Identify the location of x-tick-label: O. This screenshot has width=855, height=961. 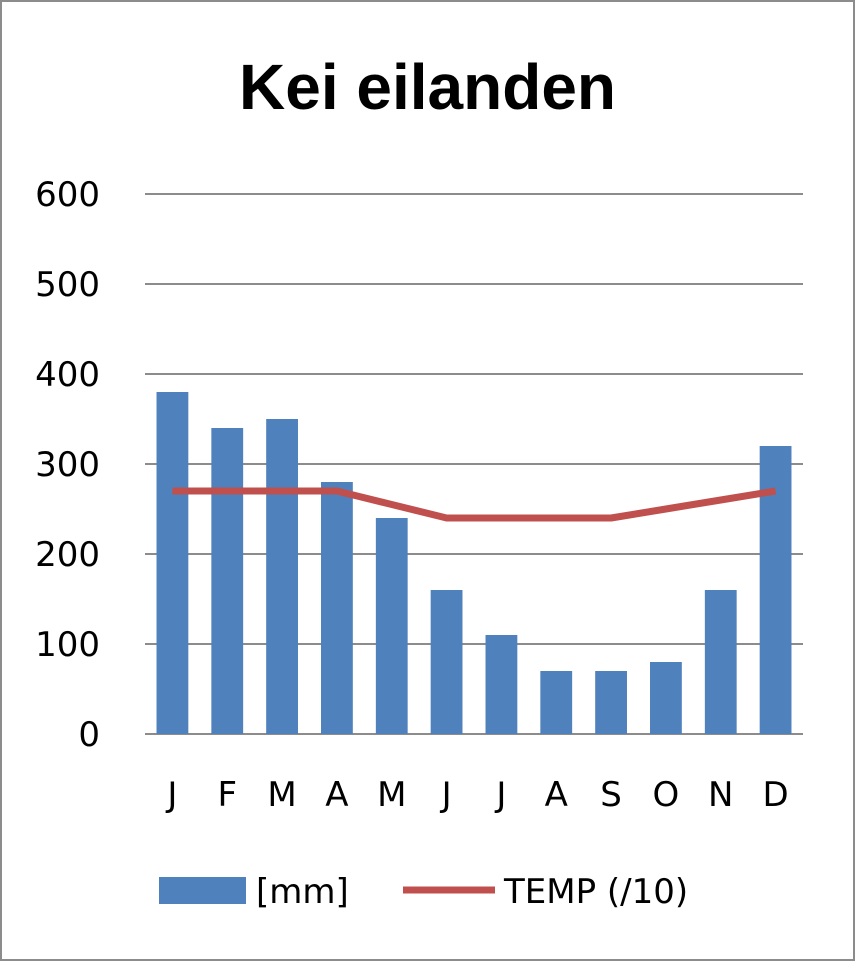
(666, 795).